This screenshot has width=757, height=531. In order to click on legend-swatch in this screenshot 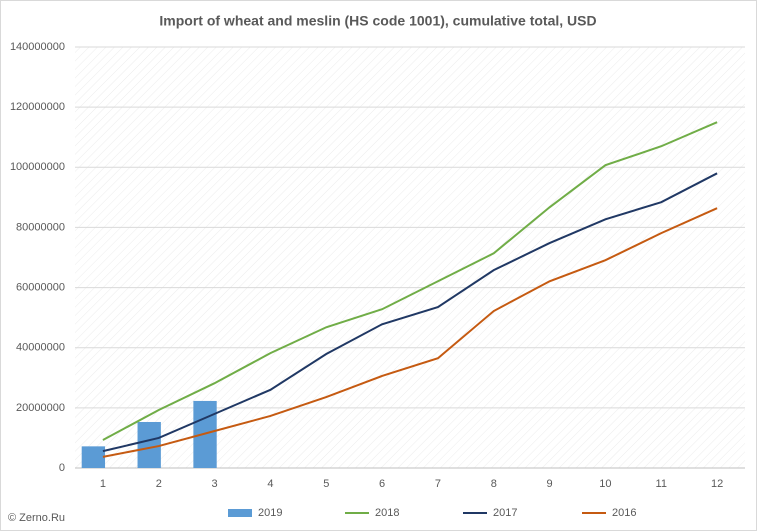, I will do `click(240, 513)`.